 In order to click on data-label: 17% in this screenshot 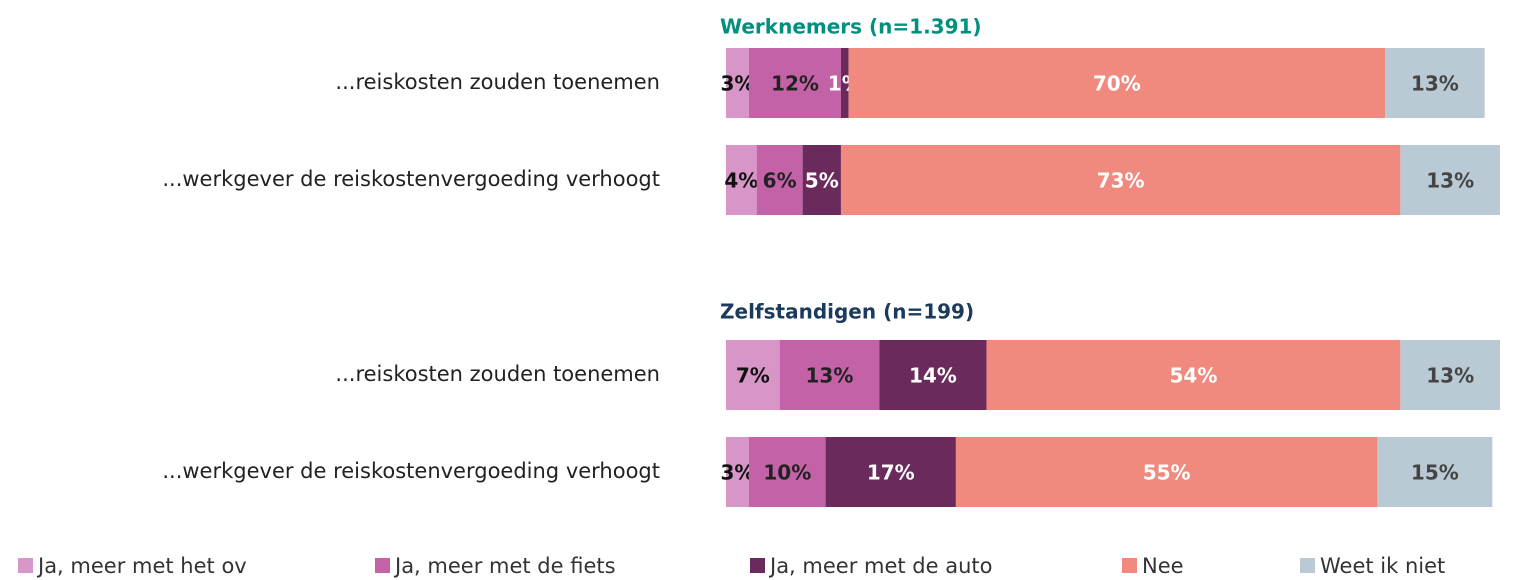, I will do `click(891, 473)`.